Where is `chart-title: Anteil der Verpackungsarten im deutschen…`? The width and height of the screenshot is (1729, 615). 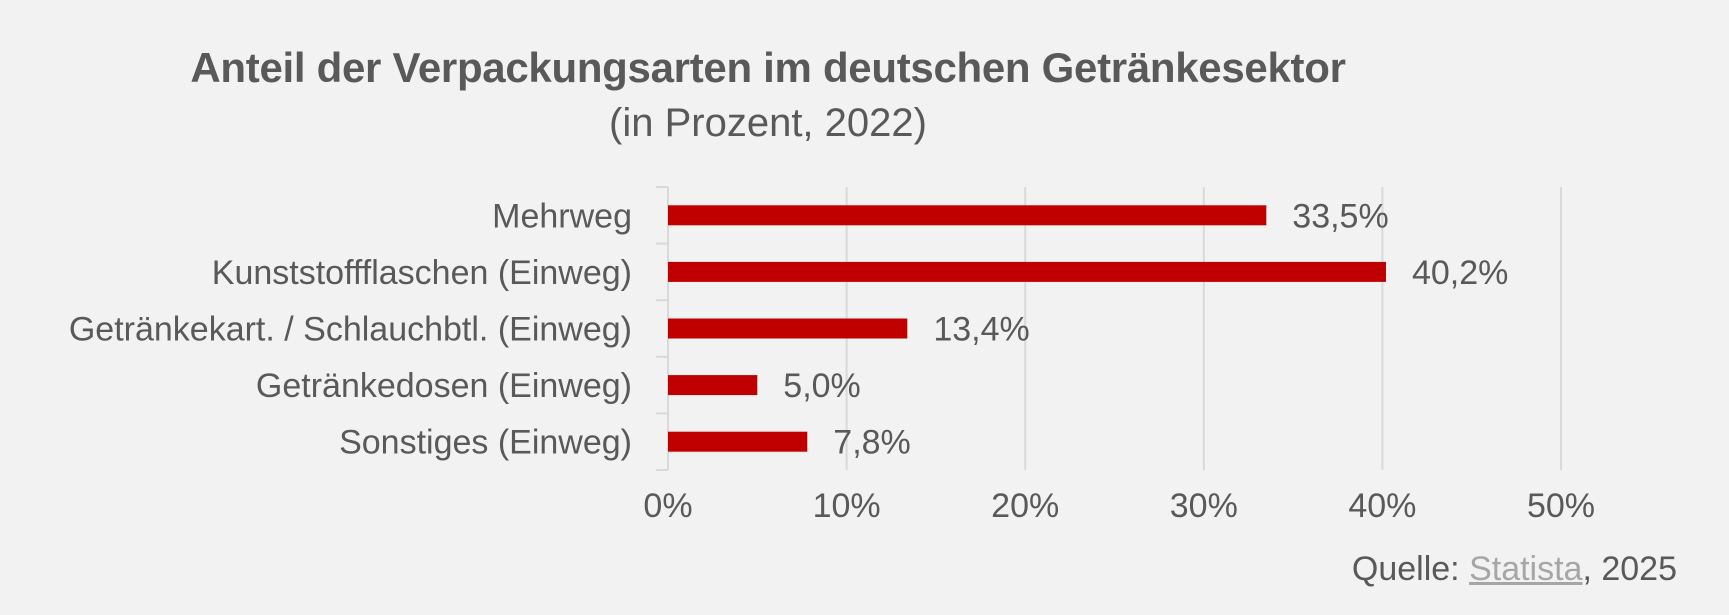 chart-title: Anteil der Verpackungsarten im deutschen… is located at coordinates (768, 67).